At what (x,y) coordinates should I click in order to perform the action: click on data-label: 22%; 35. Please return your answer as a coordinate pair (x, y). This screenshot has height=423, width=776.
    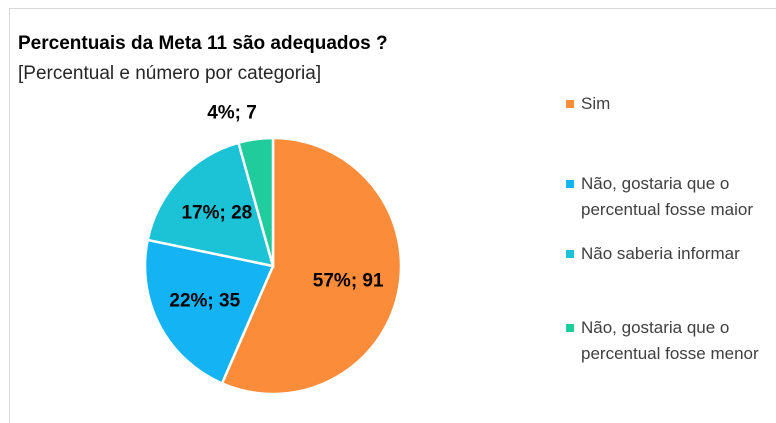
    Looking at the image, I should click on (204, 300).